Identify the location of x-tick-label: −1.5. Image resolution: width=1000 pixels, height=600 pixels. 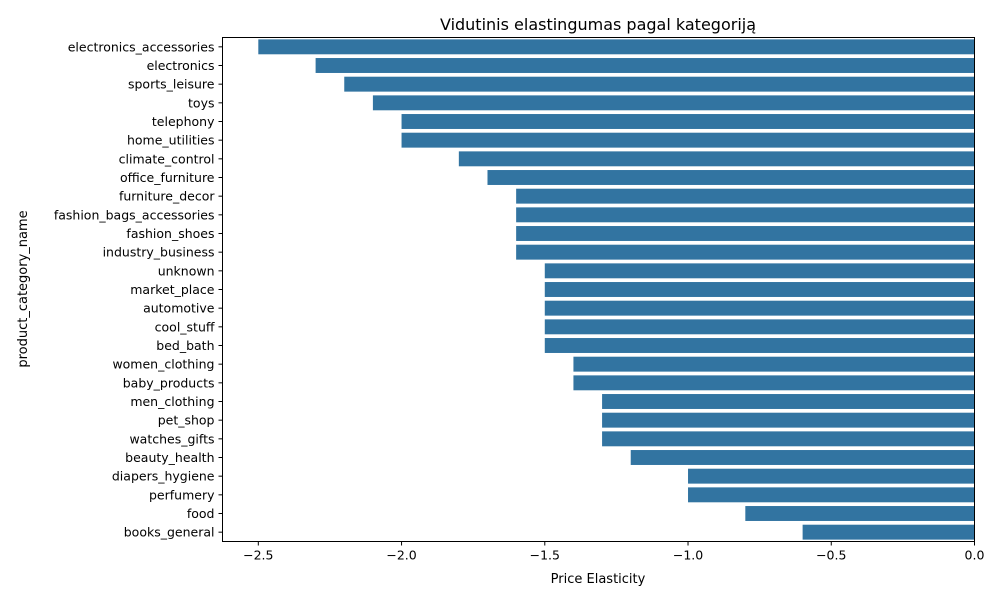
(545, 555).